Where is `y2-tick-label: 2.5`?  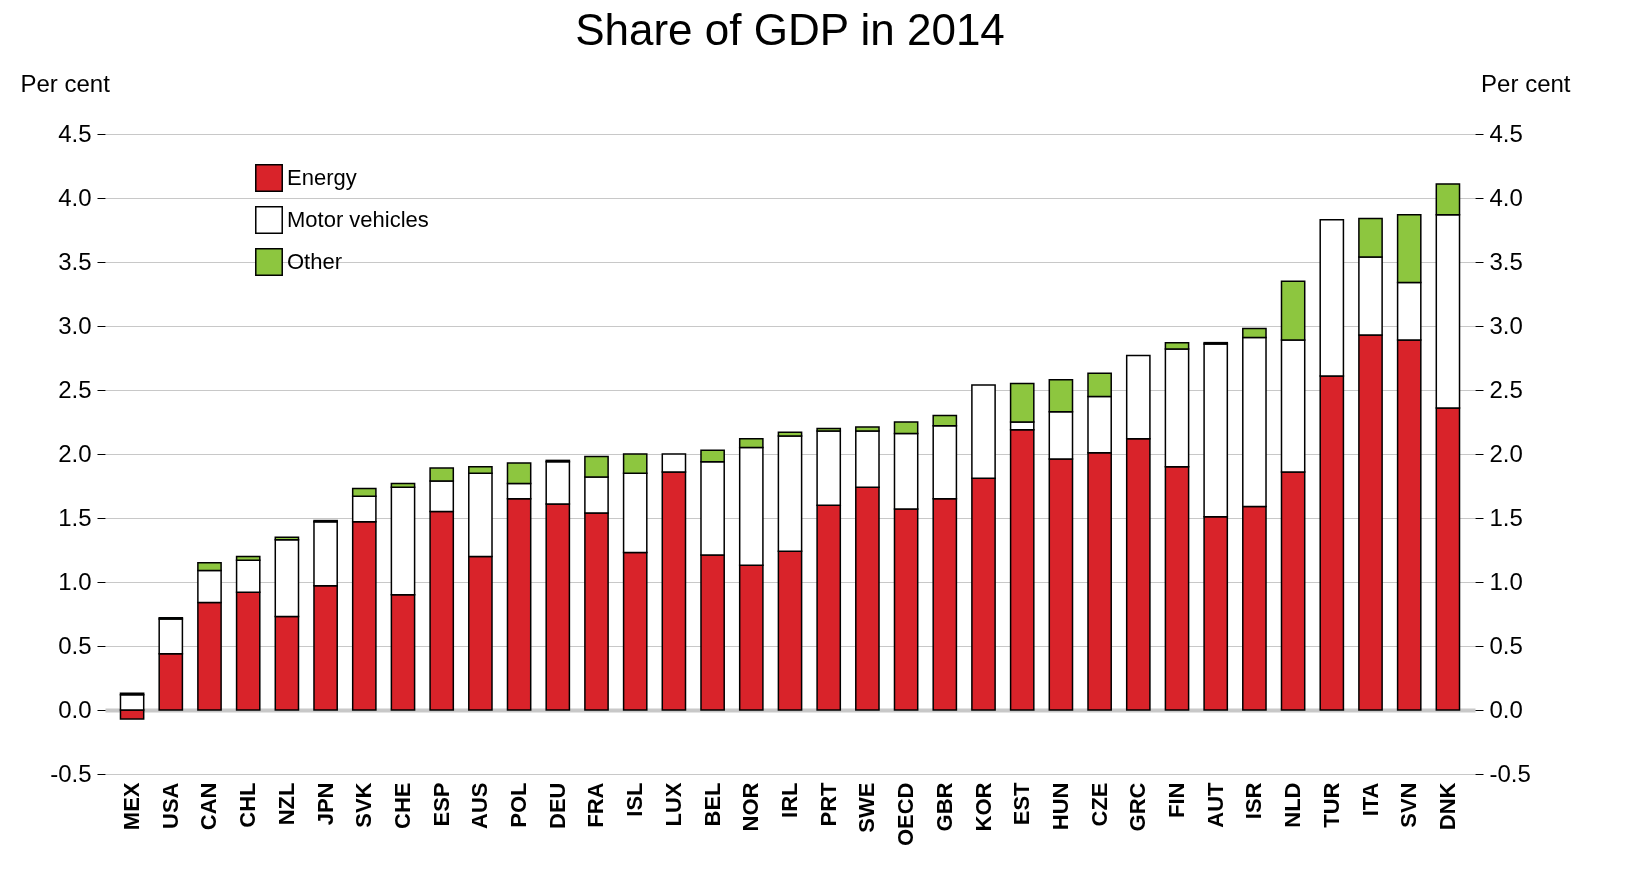
y2-tick-label: 2.5 is located at coordinates (1506, 389).